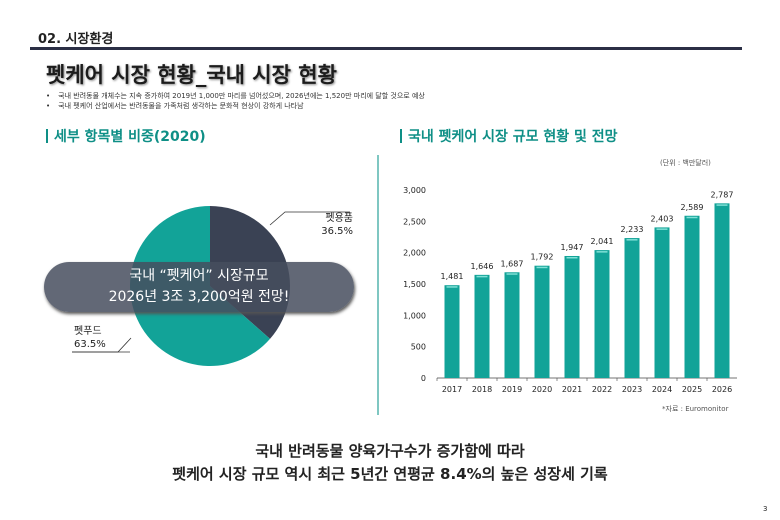 The height and width of the screenshot is (520, 780). Describe the element at coordinates (662, 302) in the screenshot. I see `bar-2024` at that location.